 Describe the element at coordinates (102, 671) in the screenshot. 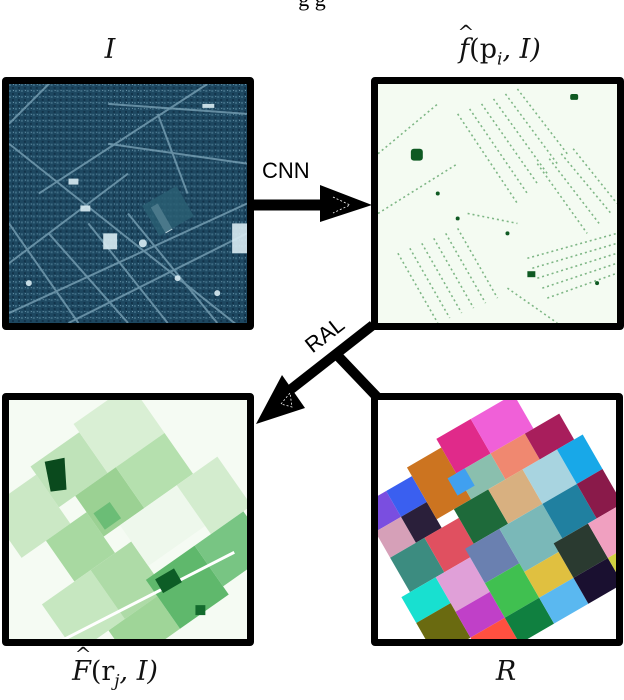

I see `label-args: (r` at that location.